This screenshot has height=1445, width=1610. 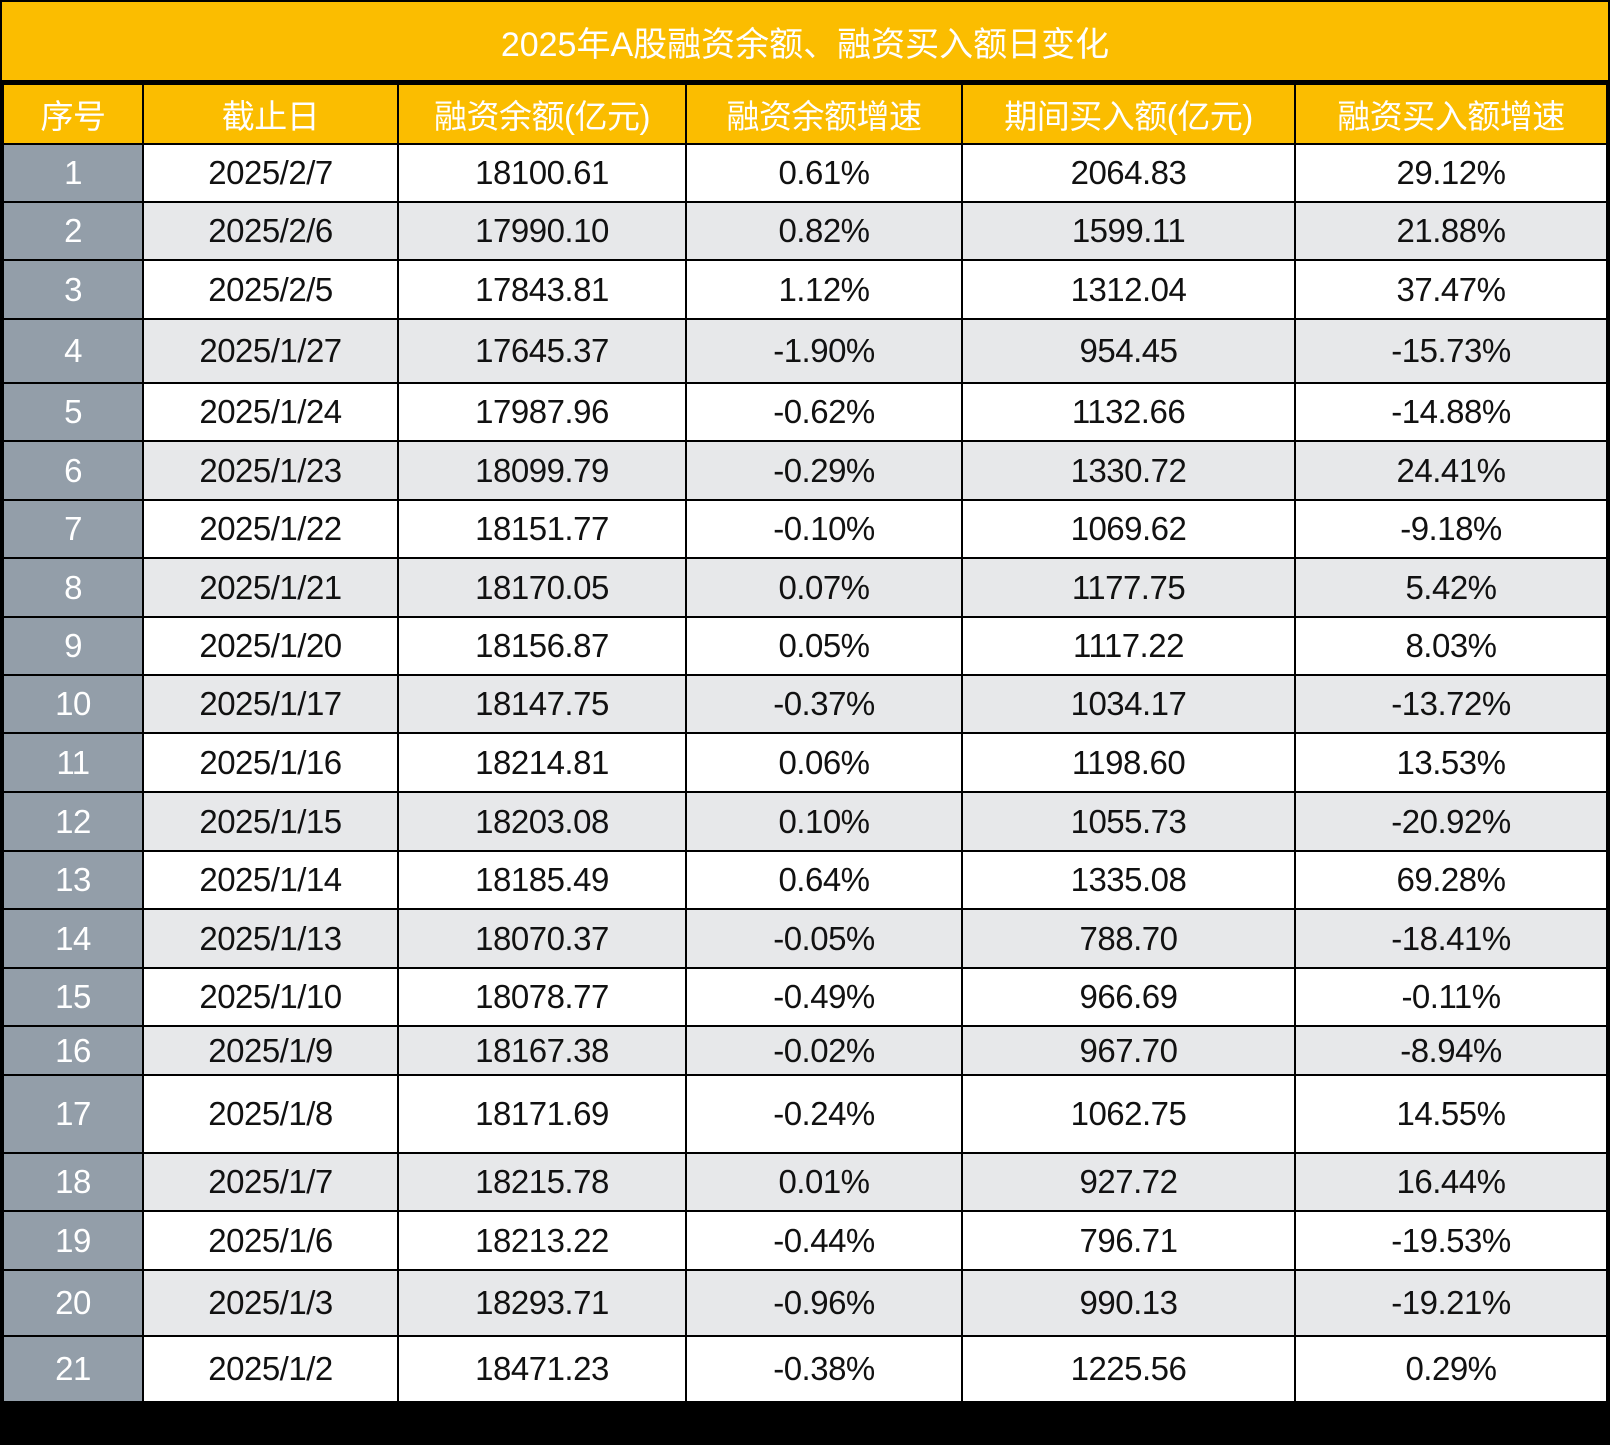 What do you see at coordinates (1128, 880) in the screenshot?
I see `cell-buy-amount: 1335.08` at bounding box center [1128, 880].